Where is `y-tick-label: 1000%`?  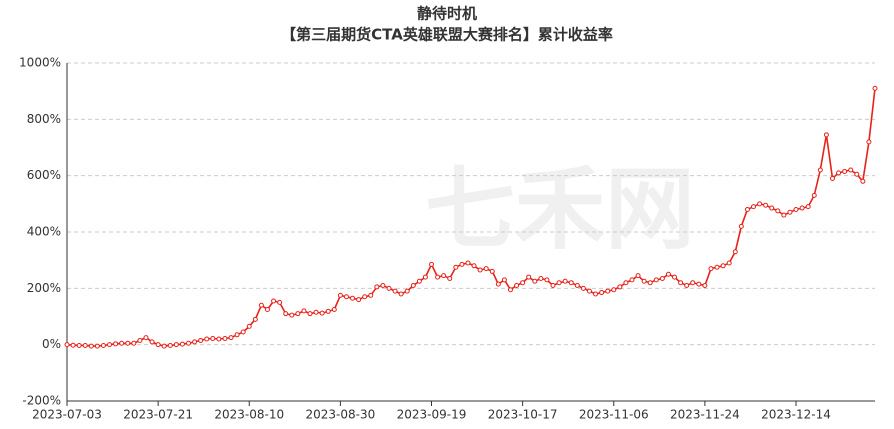 y-tick-label: 1000% is located at coordinates (40, 63).